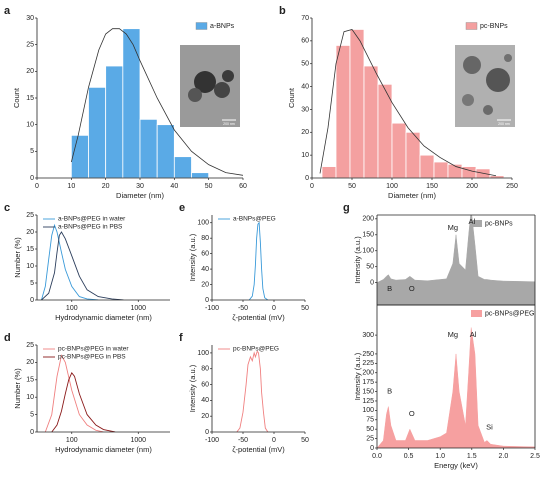  What do you see at coordinates (368, 354) in the screenshot?
I see `y-tick-label: 250` at bounding box center [368, 354].